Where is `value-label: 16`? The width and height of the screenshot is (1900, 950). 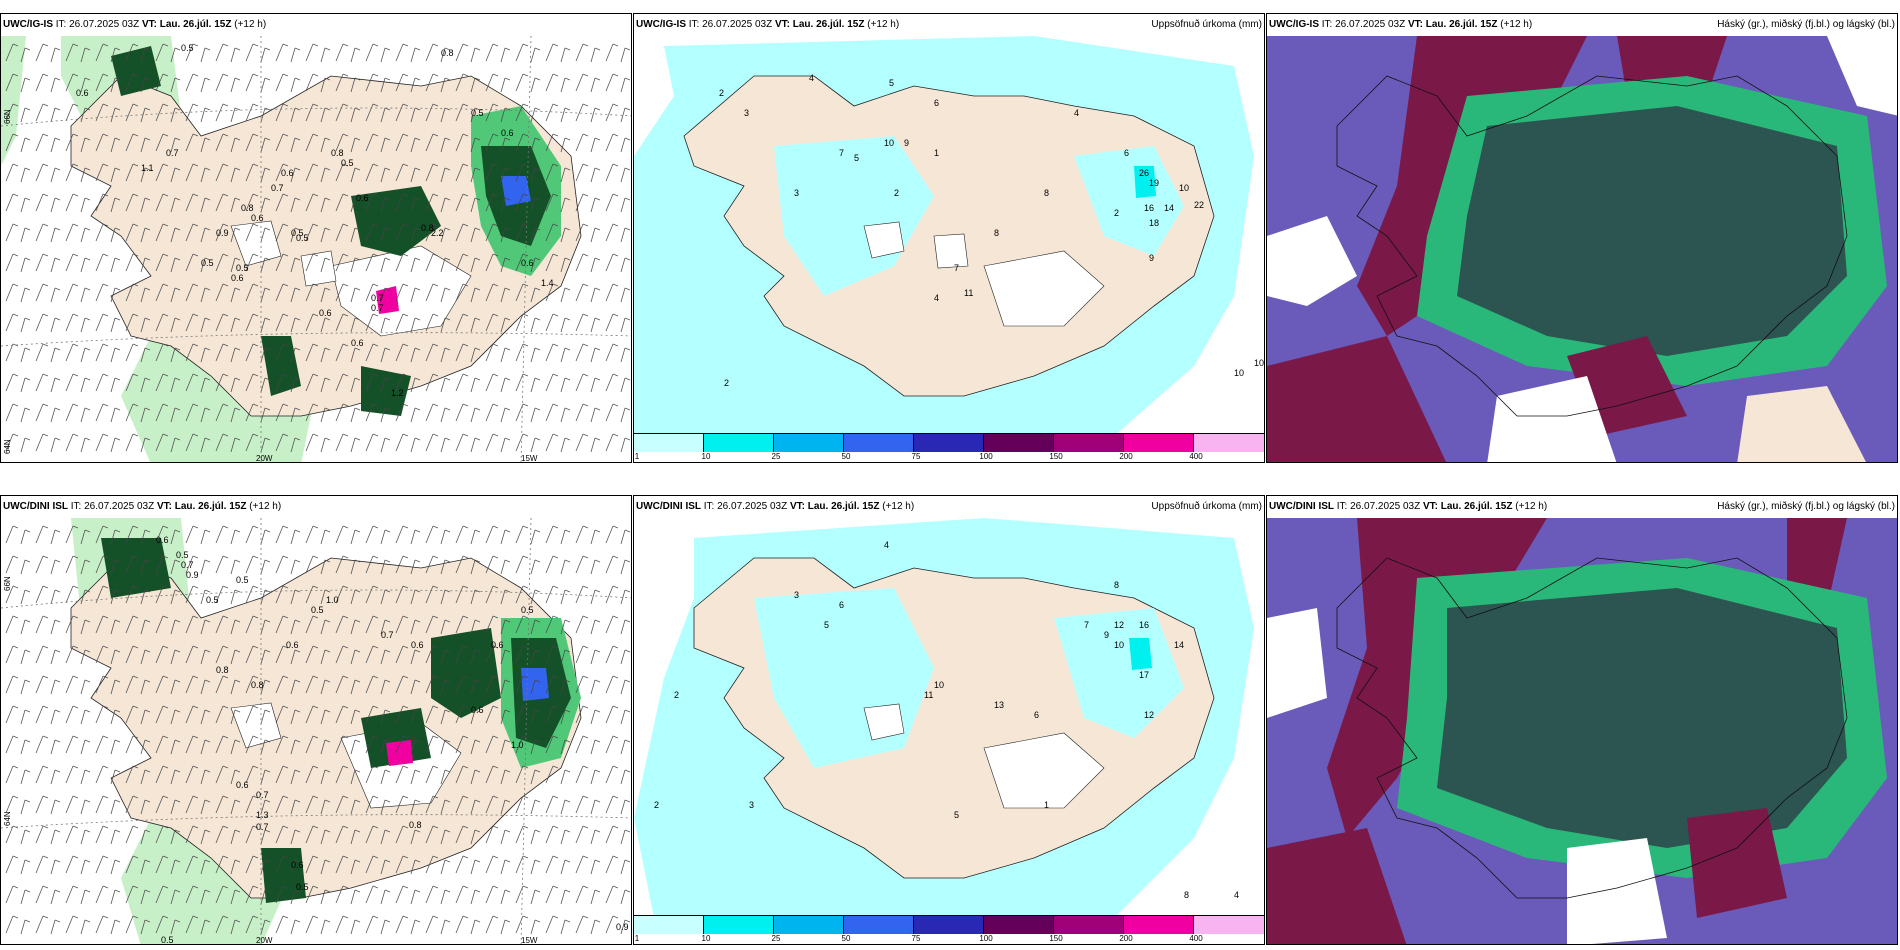 value-label: 16 is located at coordinates (1144, 625).